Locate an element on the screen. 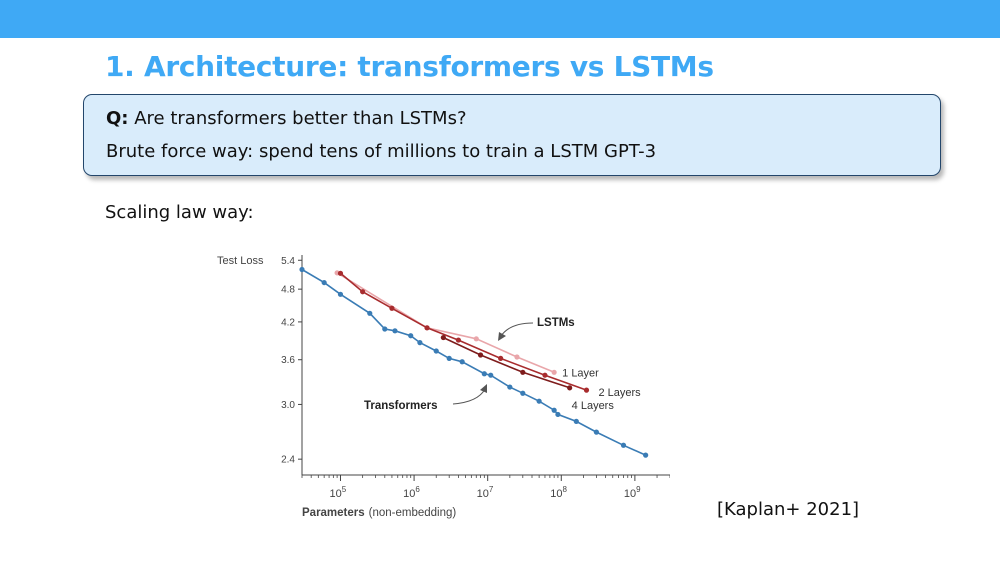 The height and width of the screenshot is (563, 1000). transformers-annotation: Transformers is located at coordinates (401, 406).